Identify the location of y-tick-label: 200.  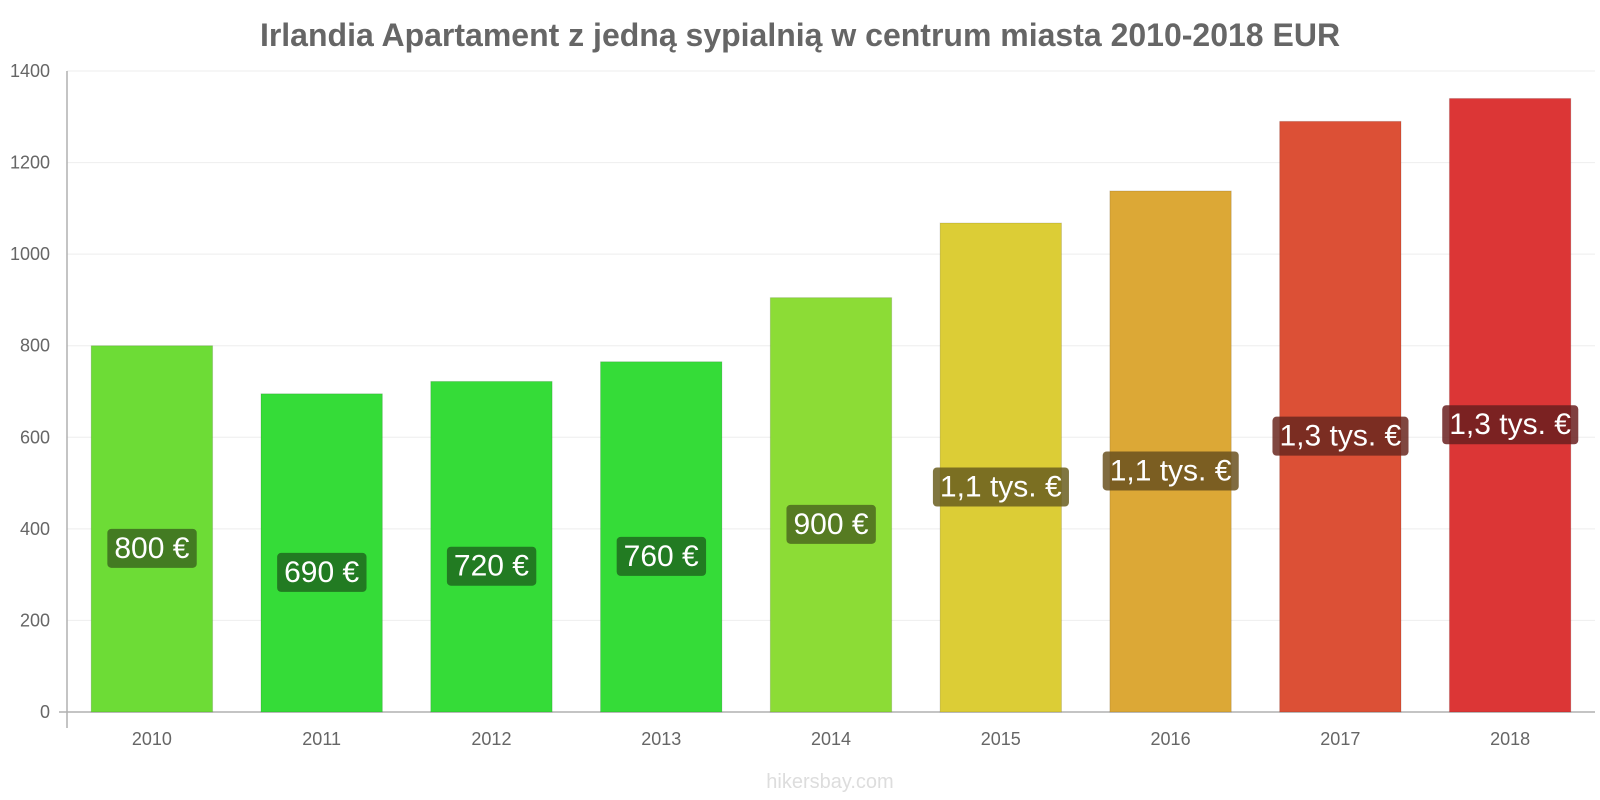
(35, 620).